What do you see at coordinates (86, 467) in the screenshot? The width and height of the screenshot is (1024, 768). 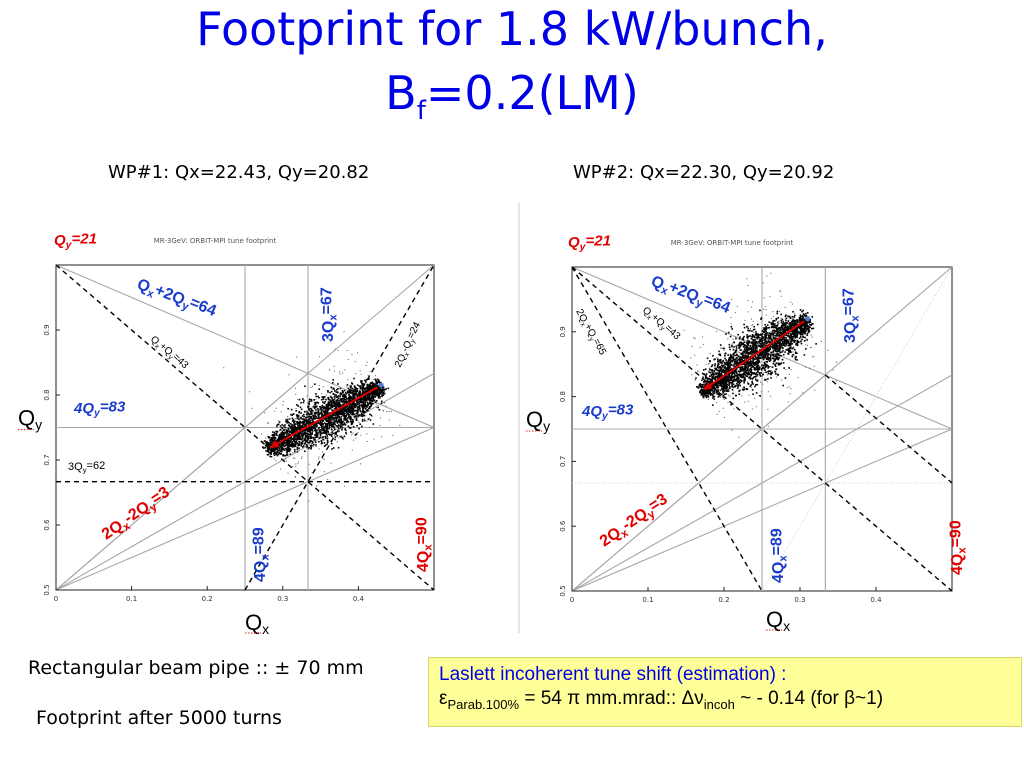 I see `label-3qy-62: 3Qy=62` at bounding box center [86, 467].